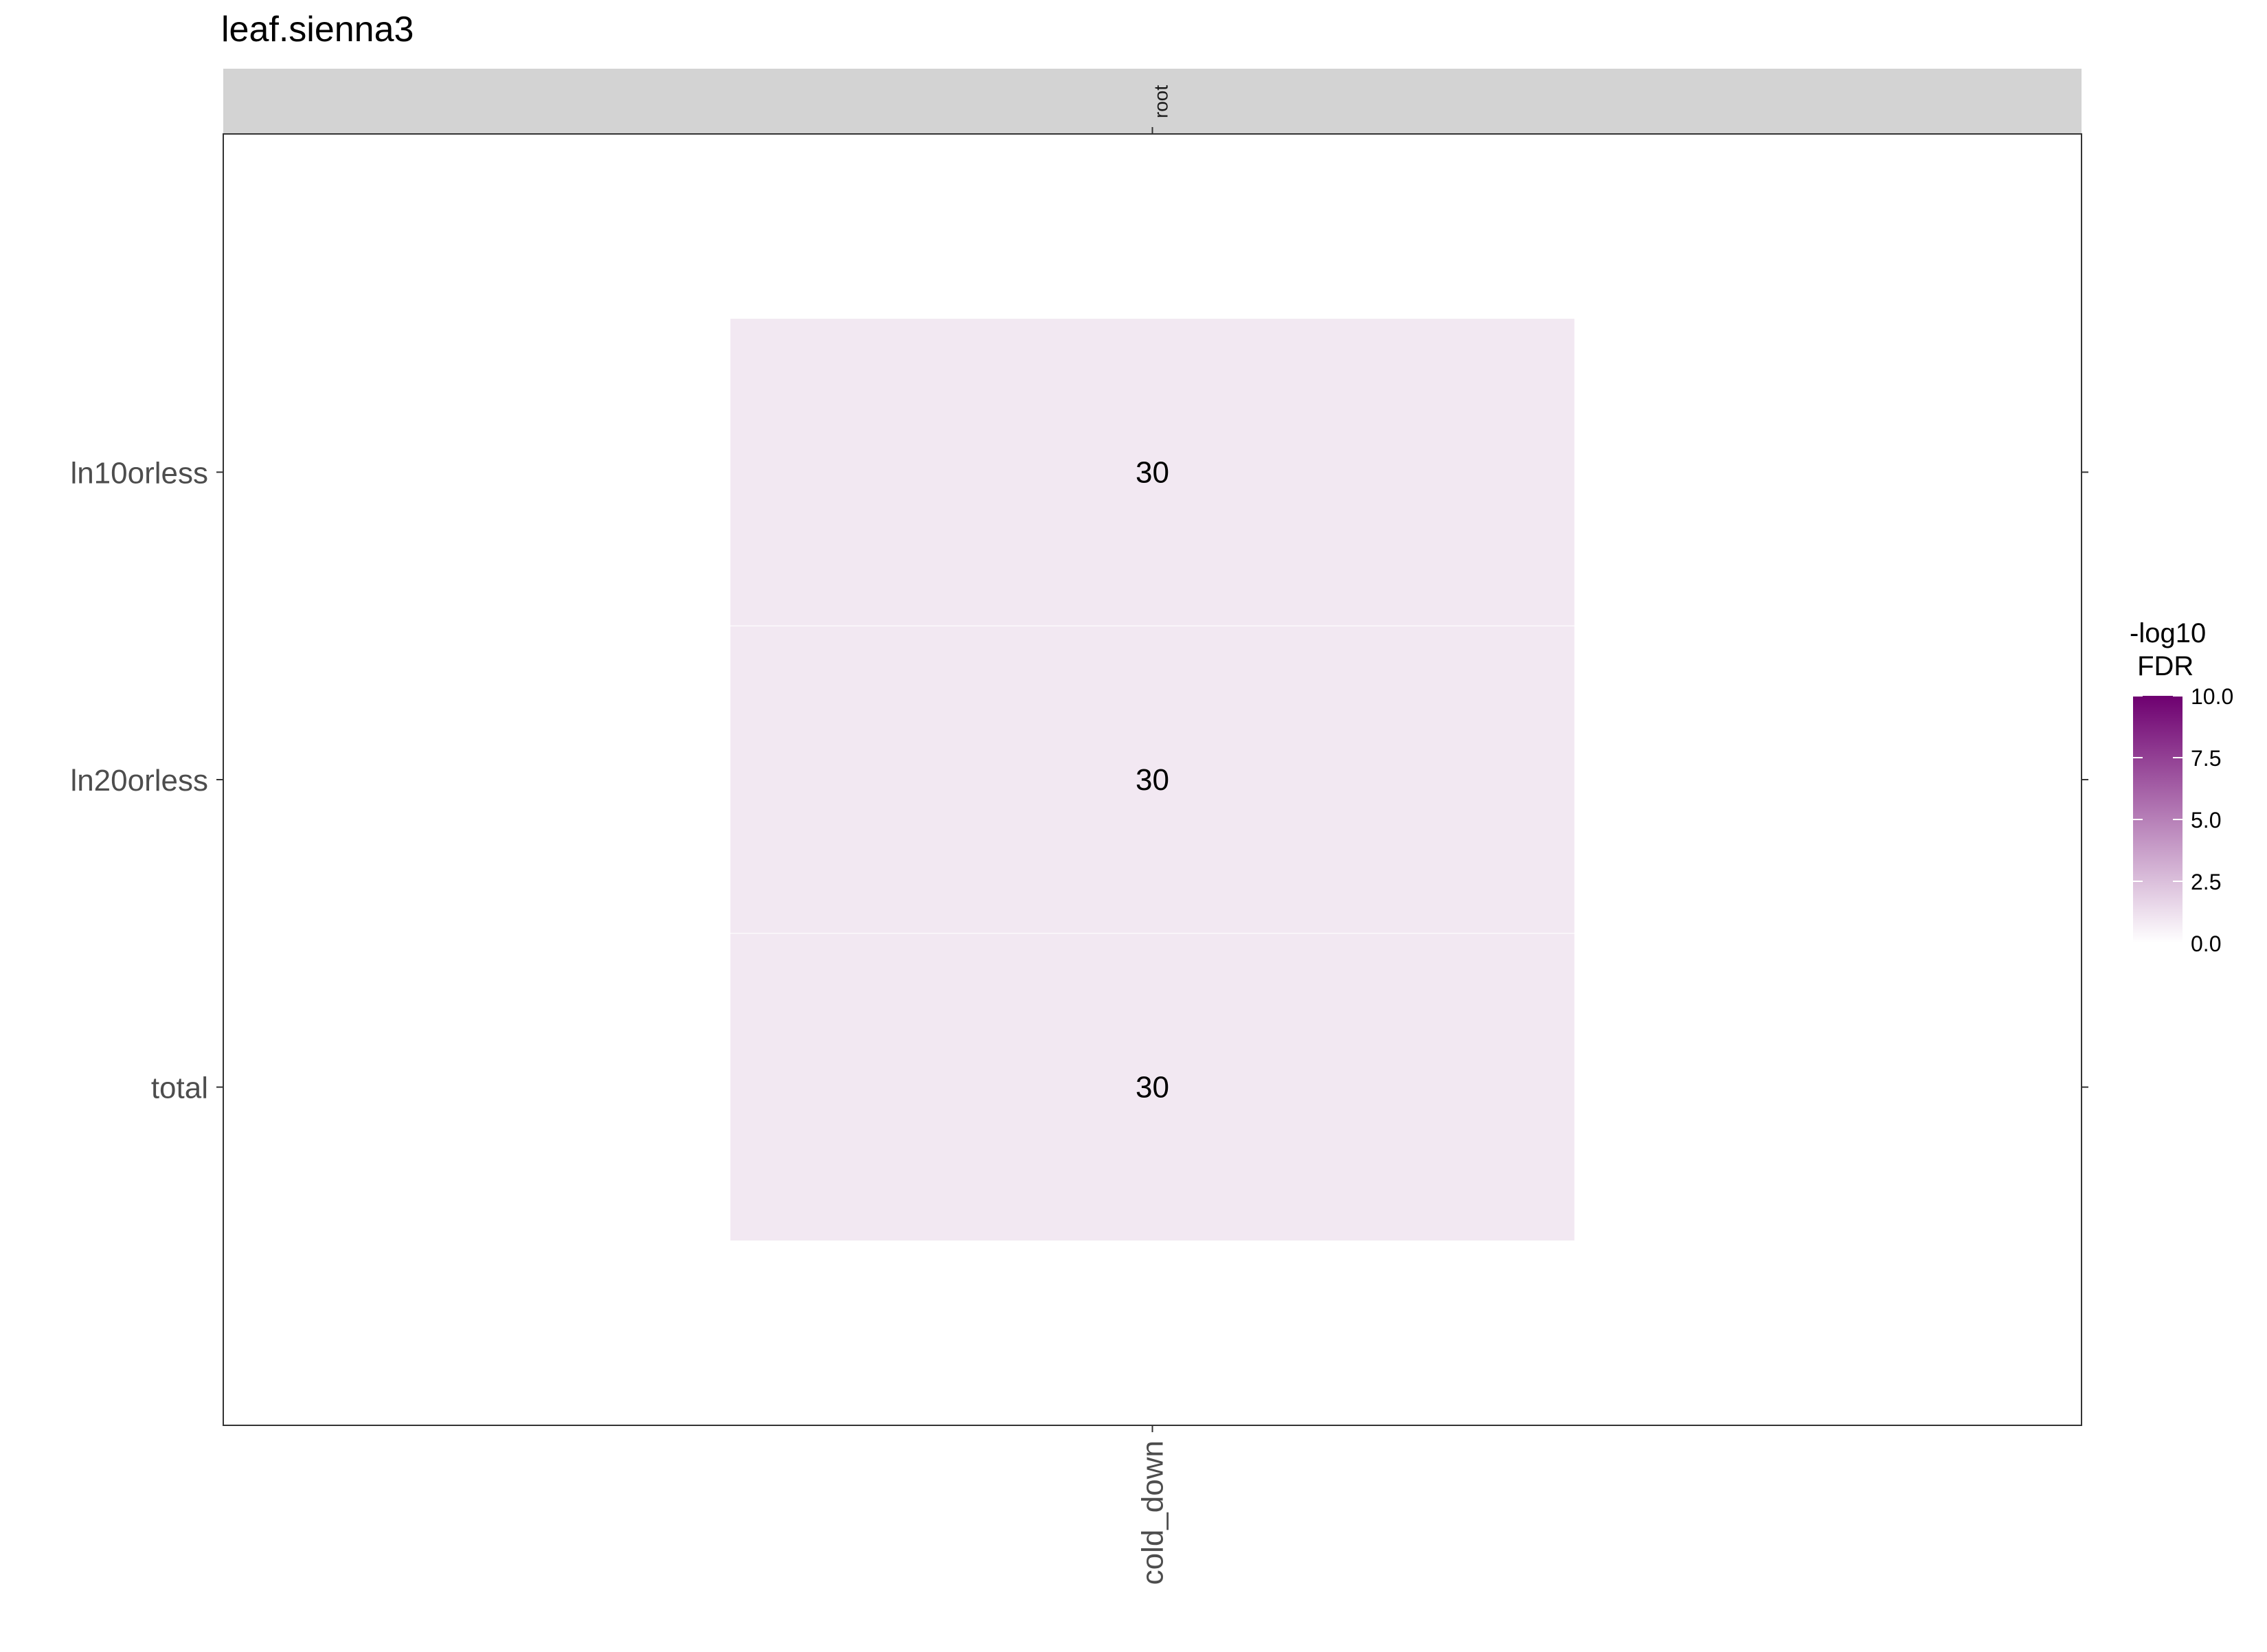 This screenshot has height=1652, width=2267. Describe the element at coordinates (139, 473) in the screenshot. I see `y-tick-label: ln10orless` at that location.